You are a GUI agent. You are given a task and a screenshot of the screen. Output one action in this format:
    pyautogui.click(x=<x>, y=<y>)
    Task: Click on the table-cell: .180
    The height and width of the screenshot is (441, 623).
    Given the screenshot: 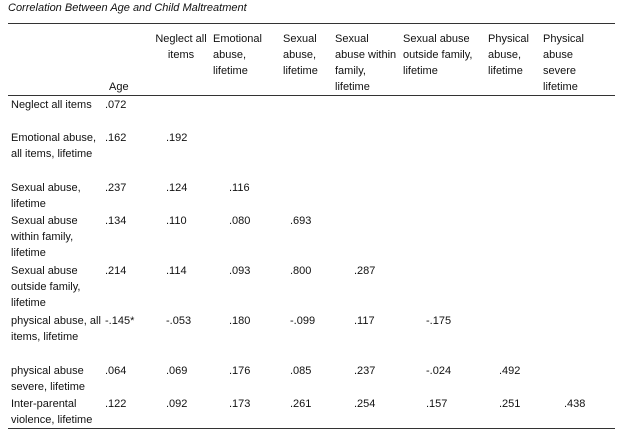 What is the action you would take?
    pyautogui.click(x=240, y=321)
    